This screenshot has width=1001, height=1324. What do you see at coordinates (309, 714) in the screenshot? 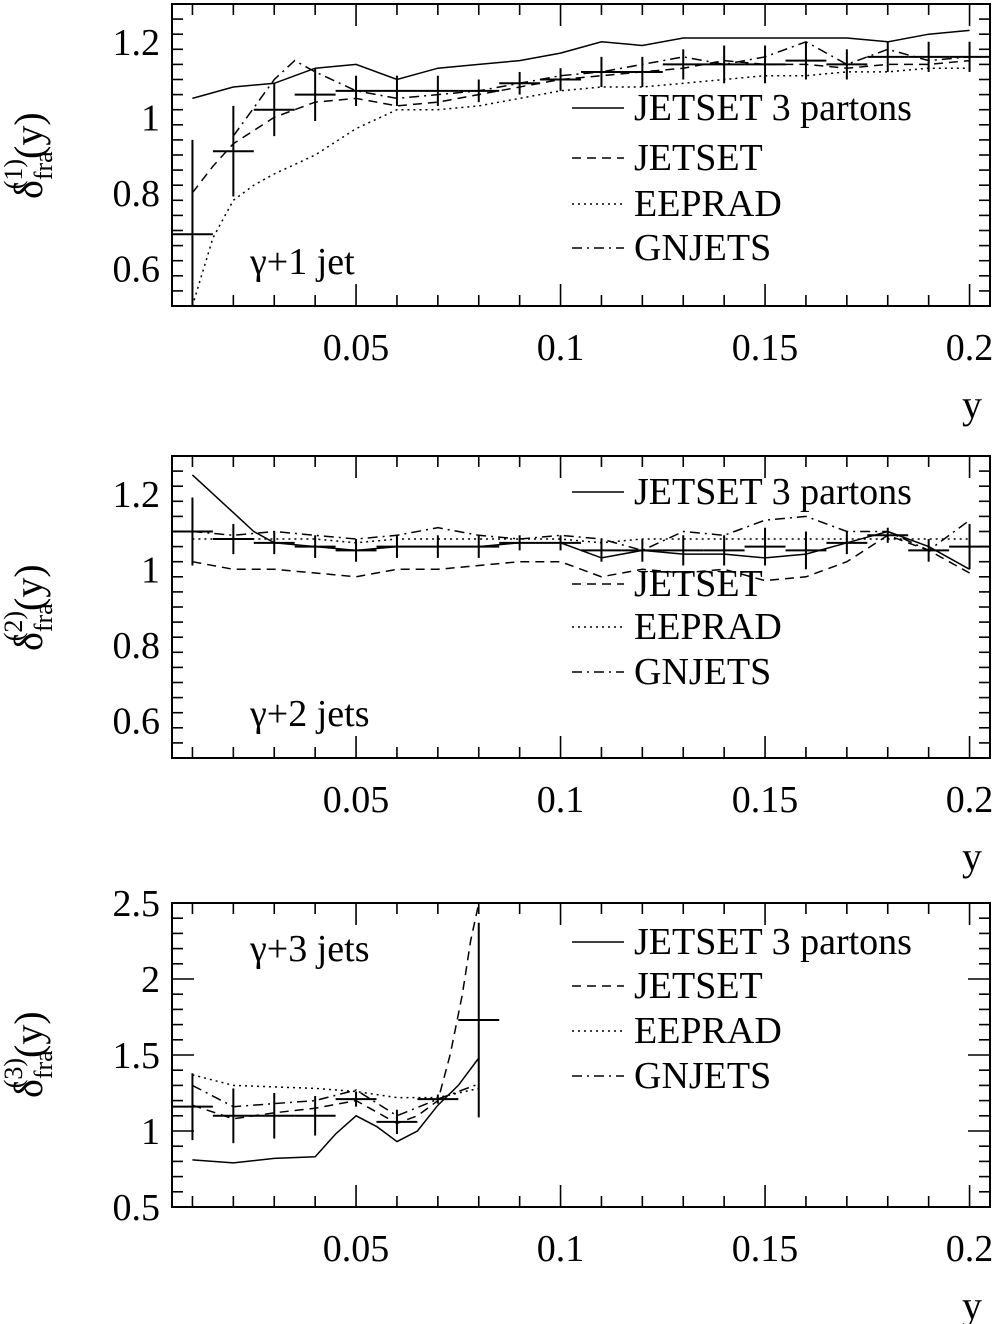
I see `panel-annotation: γ+2 jets` at bounding box center [309, 714].